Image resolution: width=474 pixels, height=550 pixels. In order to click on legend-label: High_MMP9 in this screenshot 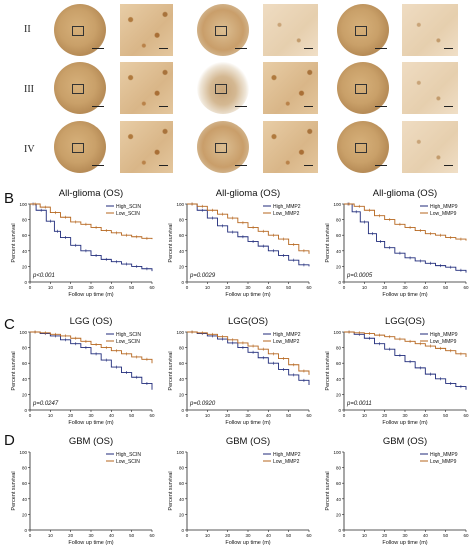, I will do `click(444, 455)`.